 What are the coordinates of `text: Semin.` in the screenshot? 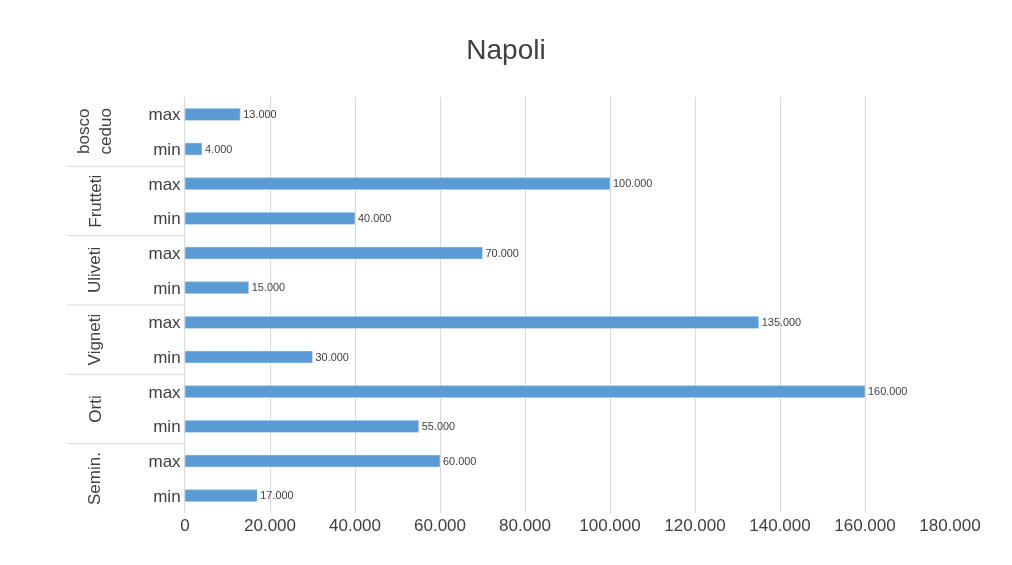 It's located at (95, 479).